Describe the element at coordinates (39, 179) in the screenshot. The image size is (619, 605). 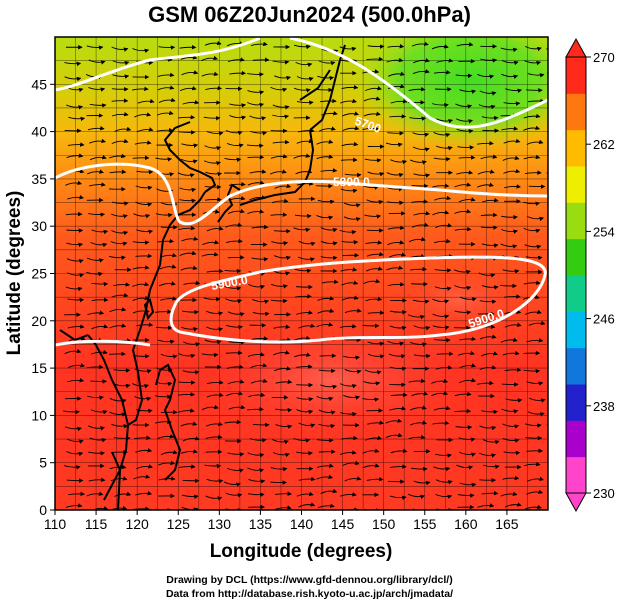
I see `y-tick-label: 35` at that location.